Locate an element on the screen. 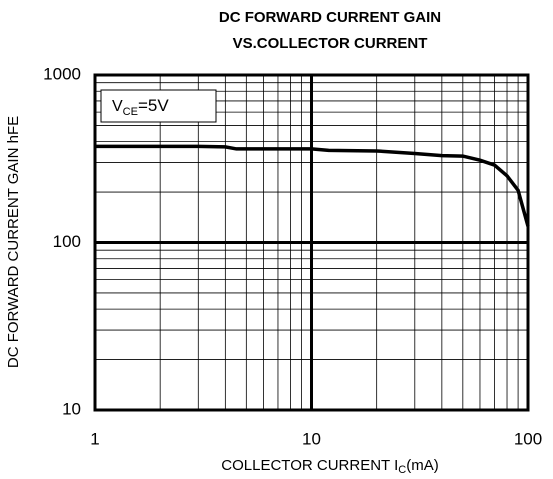 Image resolution: width=553 pixels, height=479 pixels. x-axis-label-text: COLLECTOR CURRENT I is located at coordinates (309, 465).